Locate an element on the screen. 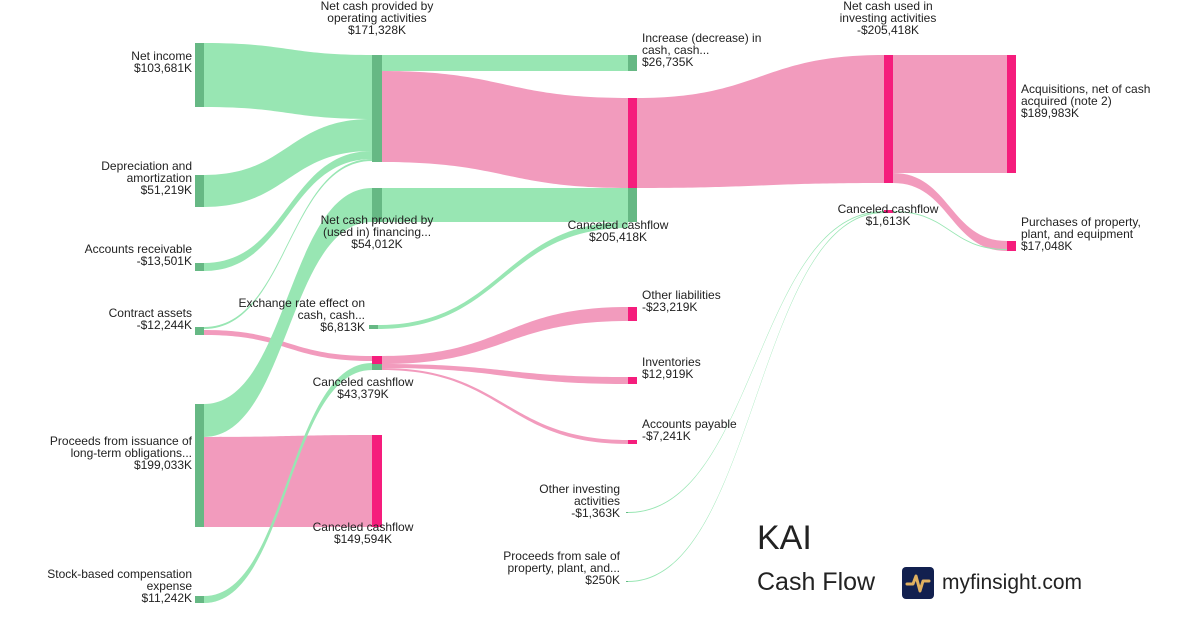  link-net_operating-to-increase_cash is located at coordinates (505, 63).